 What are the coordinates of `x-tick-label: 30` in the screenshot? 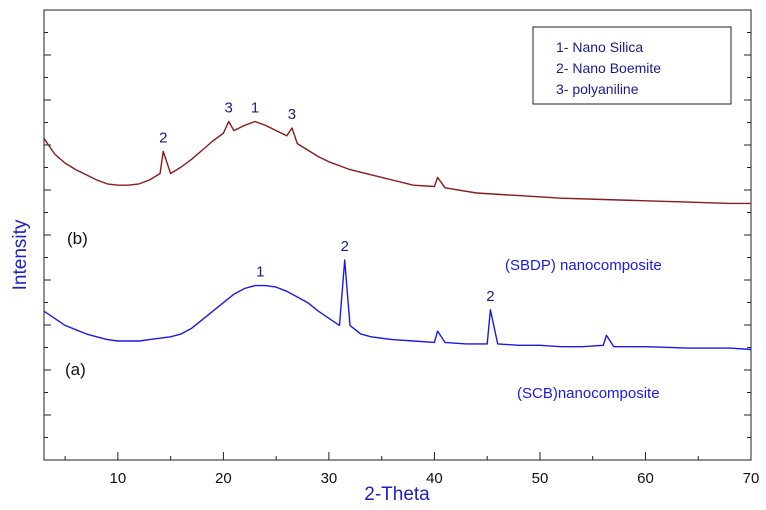 It's located at (329, 478).